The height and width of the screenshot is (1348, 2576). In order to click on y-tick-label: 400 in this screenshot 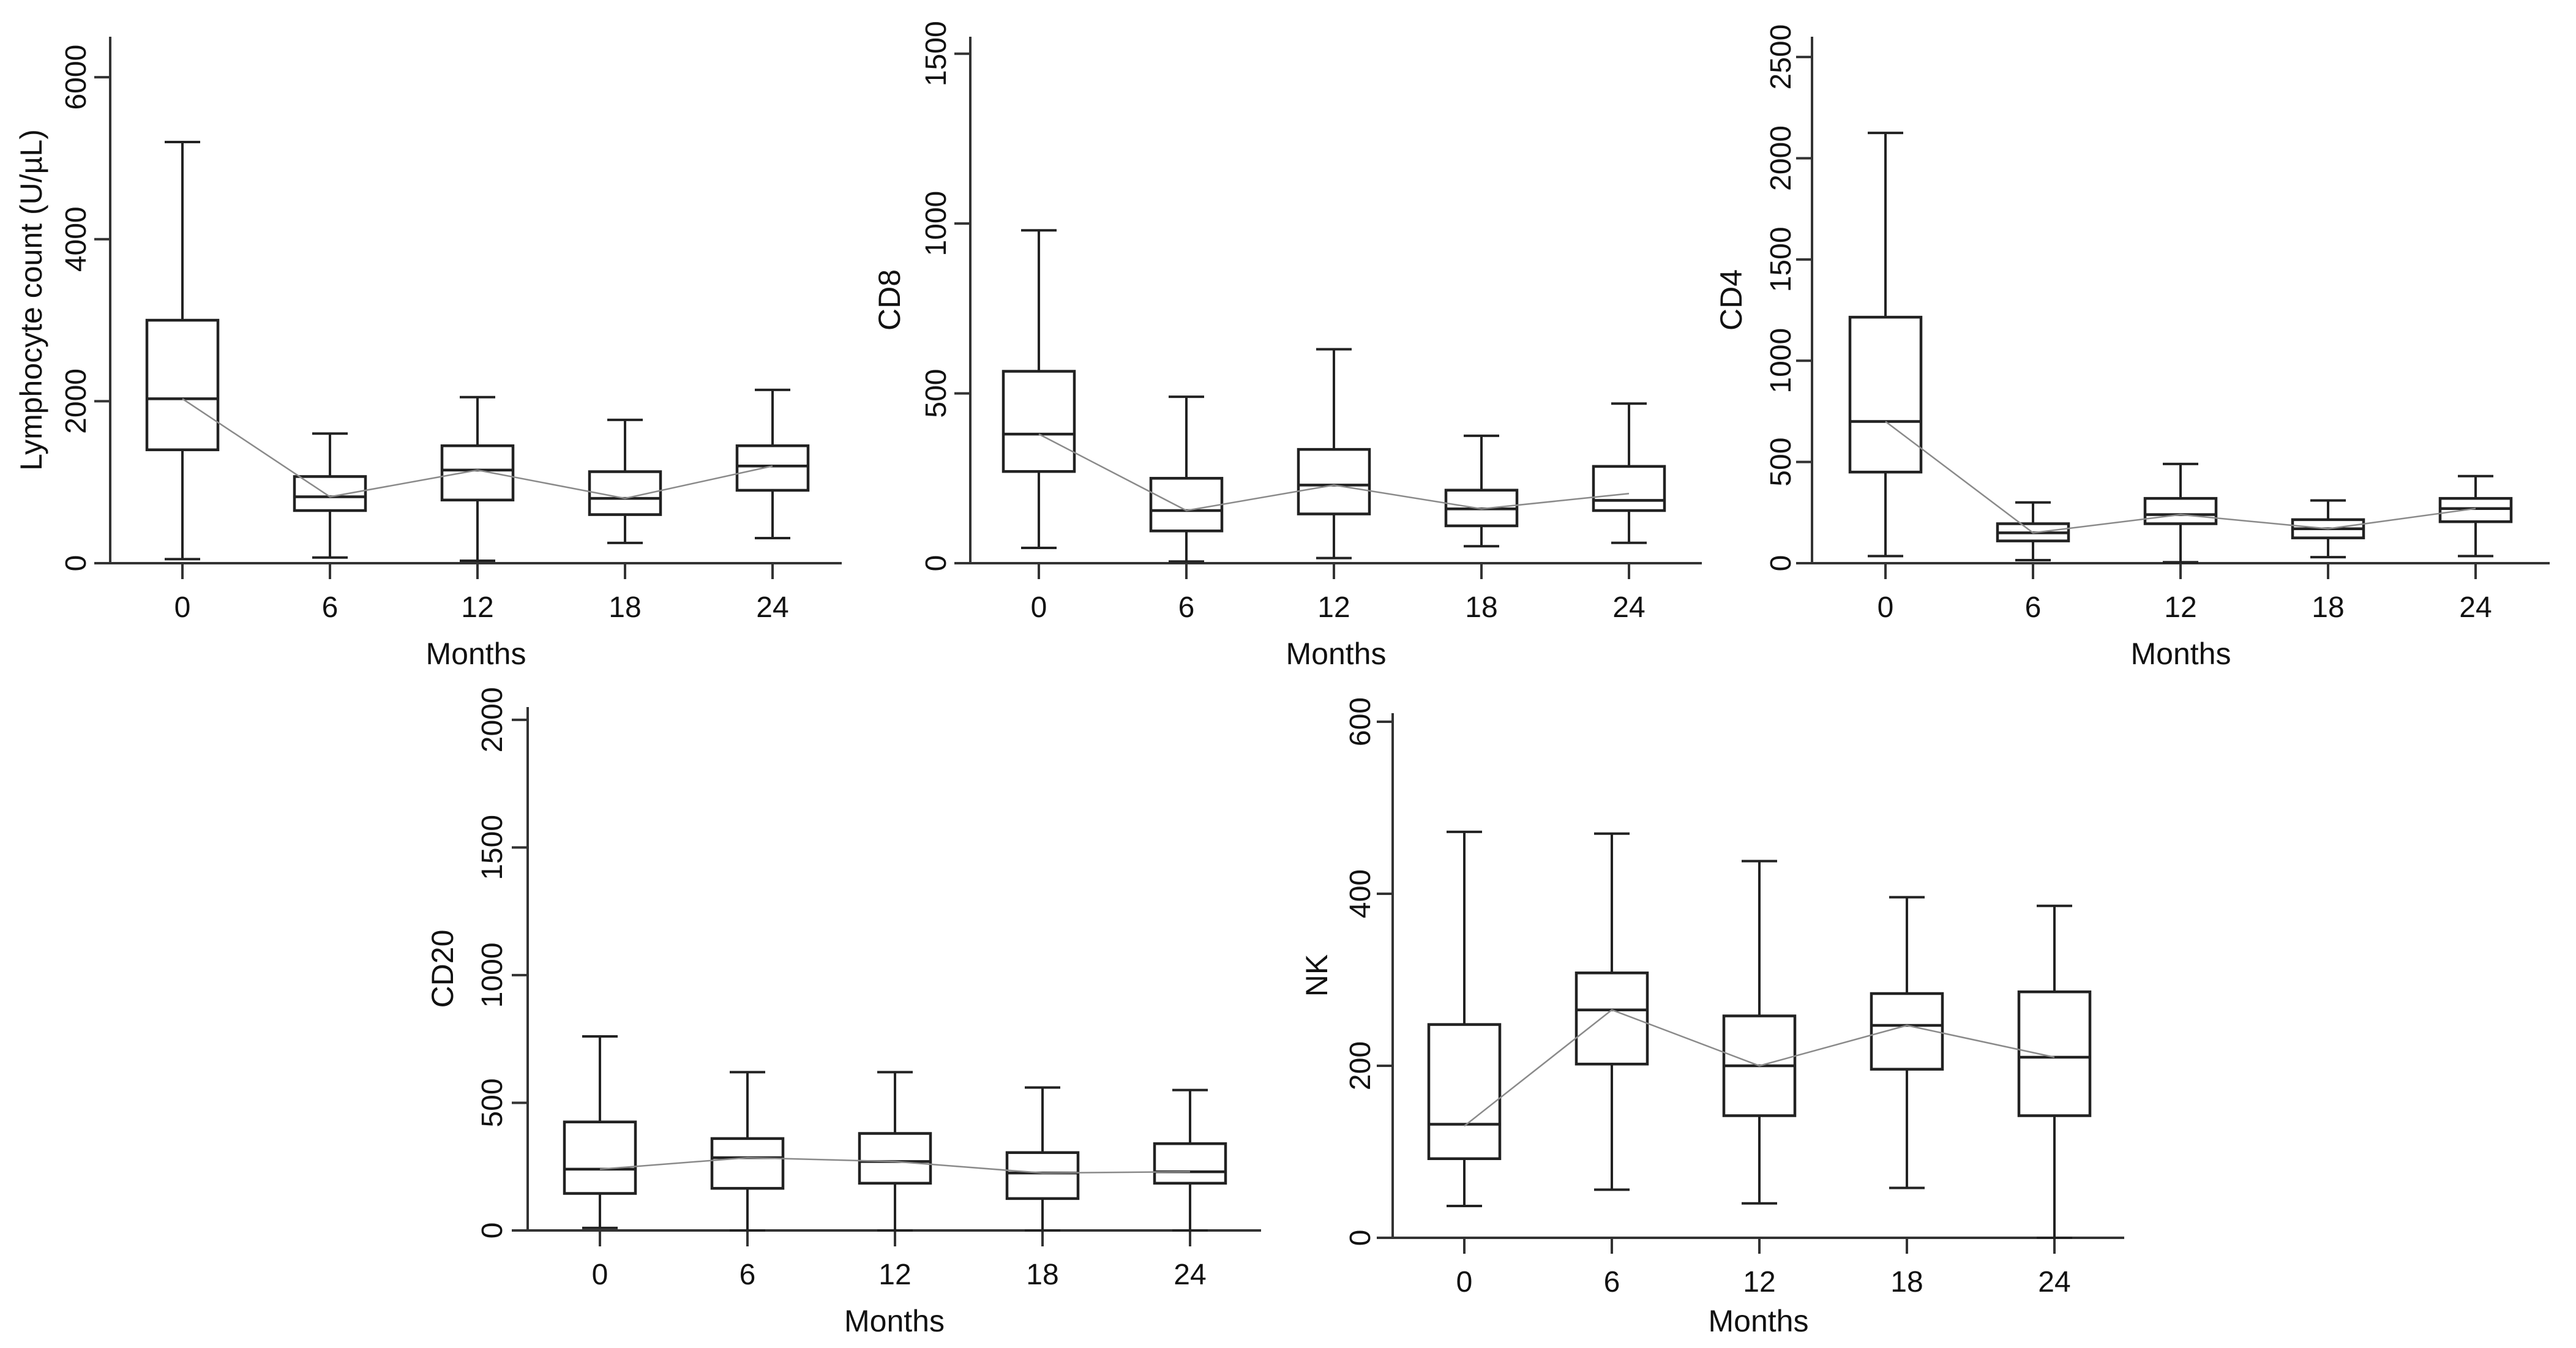, I will do `click(1361, 894)`.